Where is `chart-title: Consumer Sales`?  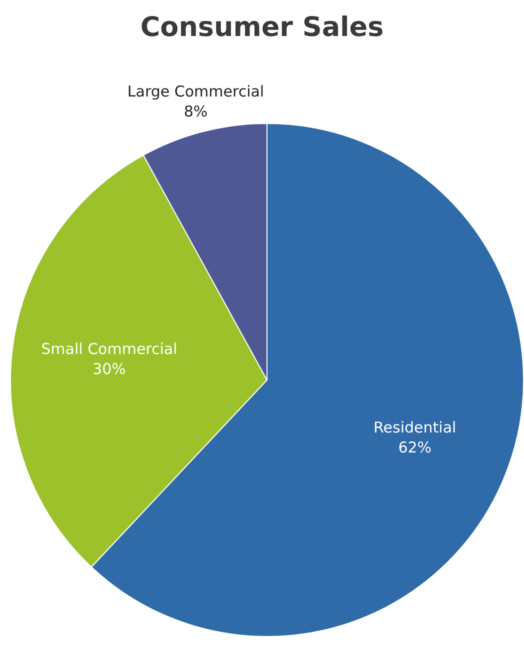 chart-title: Consumer Sales is located at coordinates (262, 27).